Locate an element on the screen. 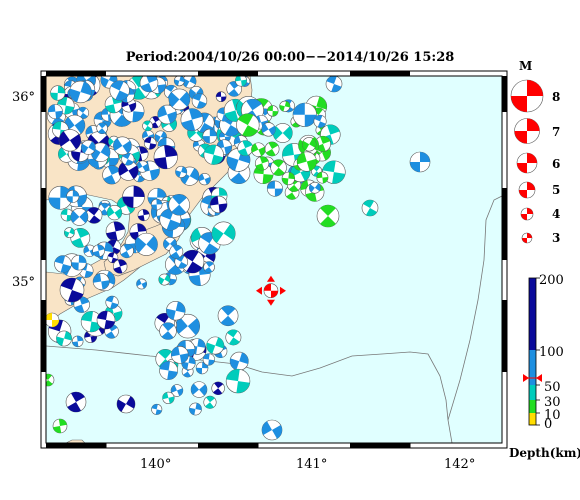  island is located at coordinates (75, 441).